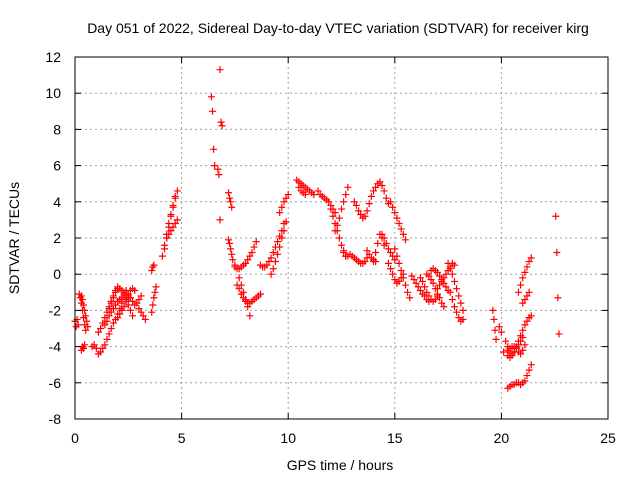  Describe the element at coordinates (288, 438) in the screenshot. I see `x-tick-label: 10` at that location.